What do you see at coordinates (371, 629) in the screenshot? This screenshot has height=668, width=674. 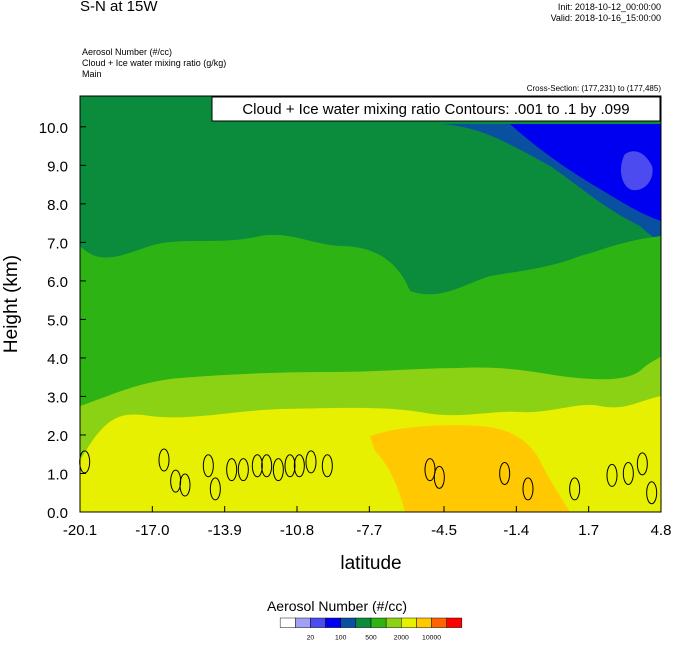 I see `colorbar: 20 100 500 2000 10000` at bounding box center [371, 629].